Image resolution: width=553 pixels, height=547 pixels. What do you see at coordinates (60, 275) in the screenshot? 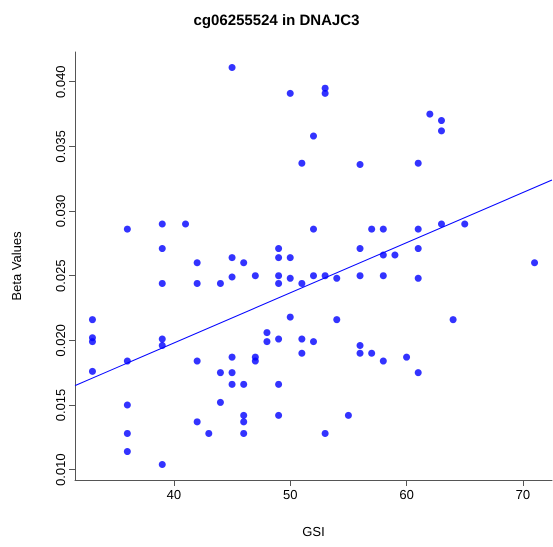
I see `y-tick-label: 0.025` at bounding box center [60, 275].